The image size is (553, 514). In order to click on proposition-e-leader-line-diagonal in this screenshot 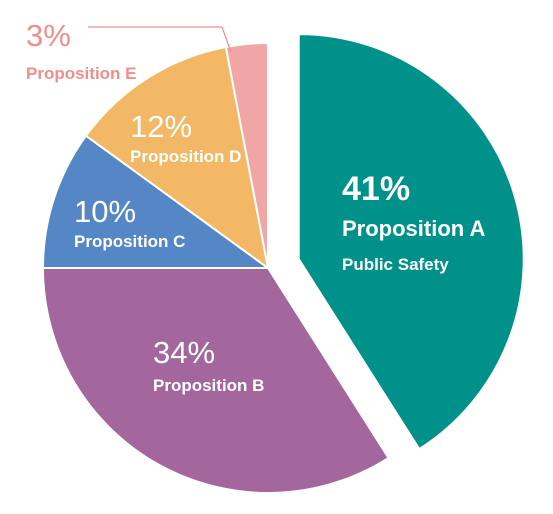, I will do `click(226, 39)`.